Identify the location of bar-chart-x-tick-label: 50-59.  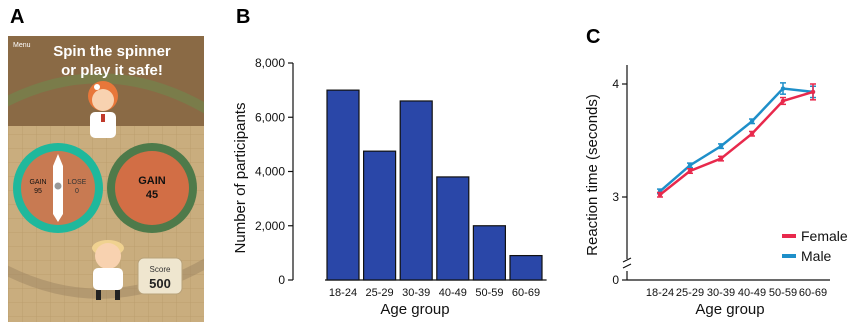
(489, 293).